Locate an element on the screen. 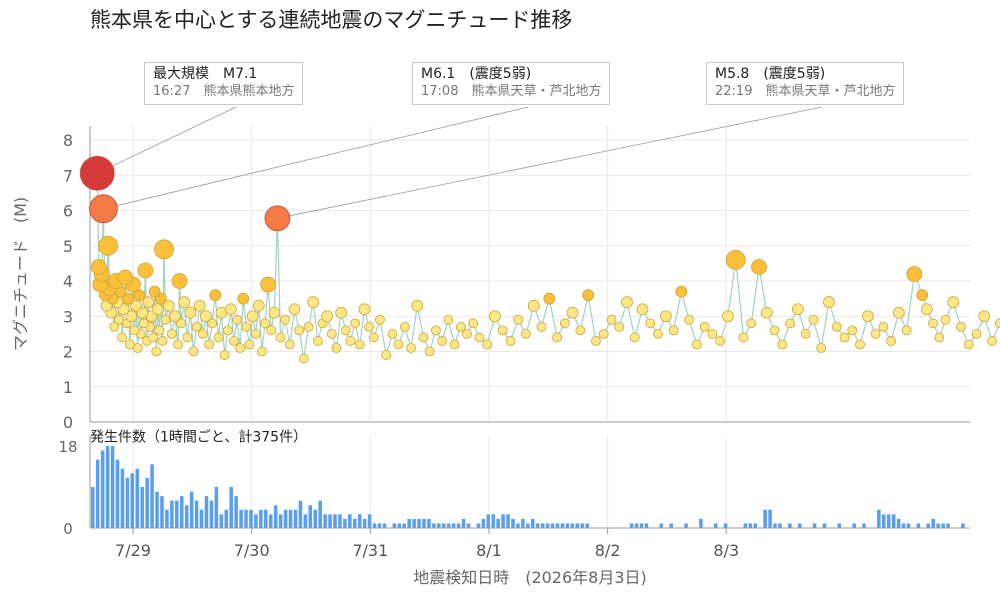 This screenshot has height=600, width=1000. x-axis-label: 地震検知日時 (2026年8月3日) is located at coordinates (530, 577).